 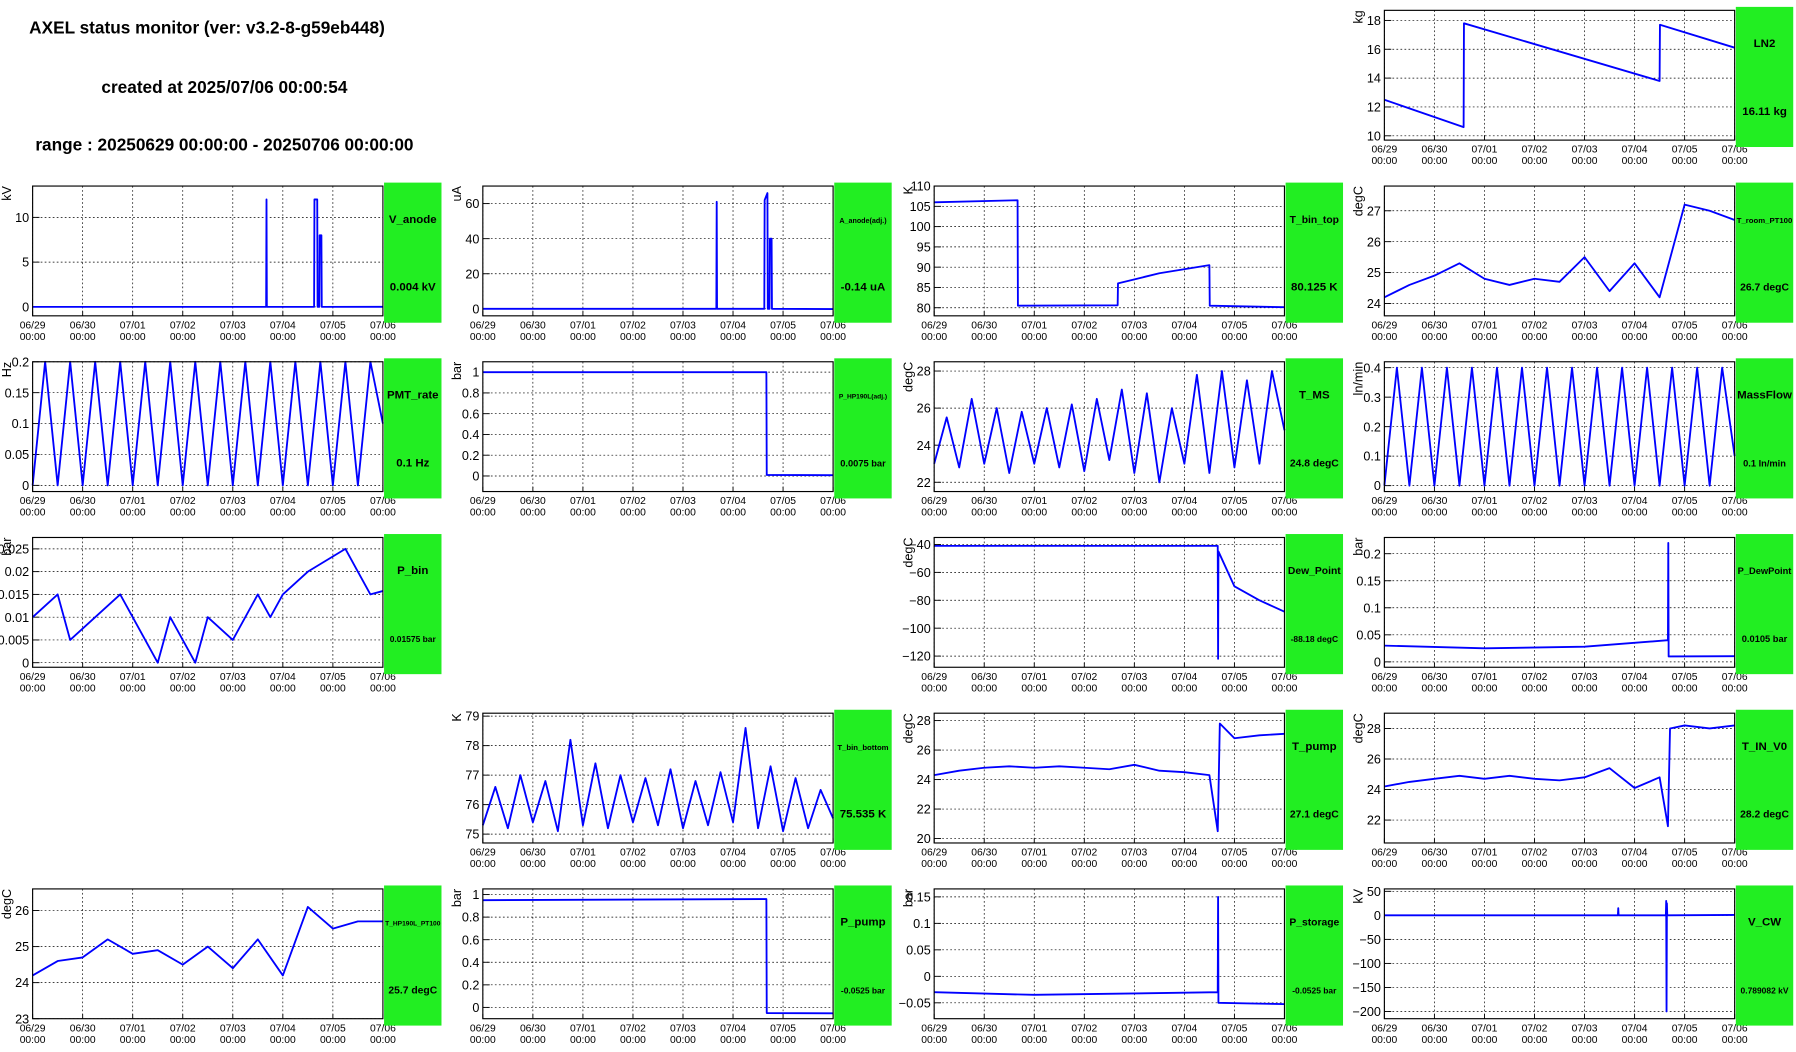 I want to click on status-value: 24.8 degC, so click(x=1314, y=463).